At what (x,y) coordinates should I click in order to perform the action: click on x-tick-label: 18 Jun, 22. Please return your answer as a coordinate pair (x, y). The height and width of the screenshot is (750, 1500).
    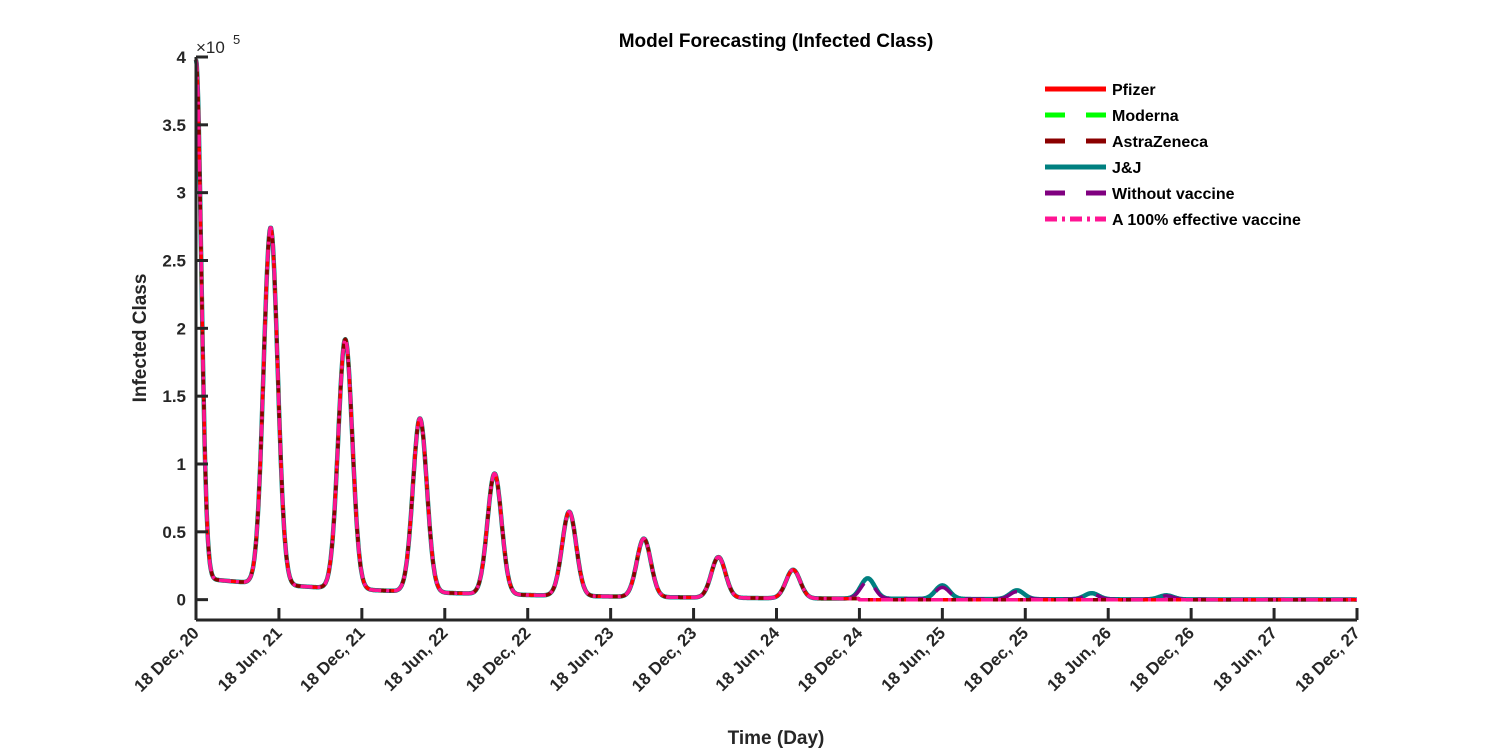
    Looking at the image, I should click on (416, 659).